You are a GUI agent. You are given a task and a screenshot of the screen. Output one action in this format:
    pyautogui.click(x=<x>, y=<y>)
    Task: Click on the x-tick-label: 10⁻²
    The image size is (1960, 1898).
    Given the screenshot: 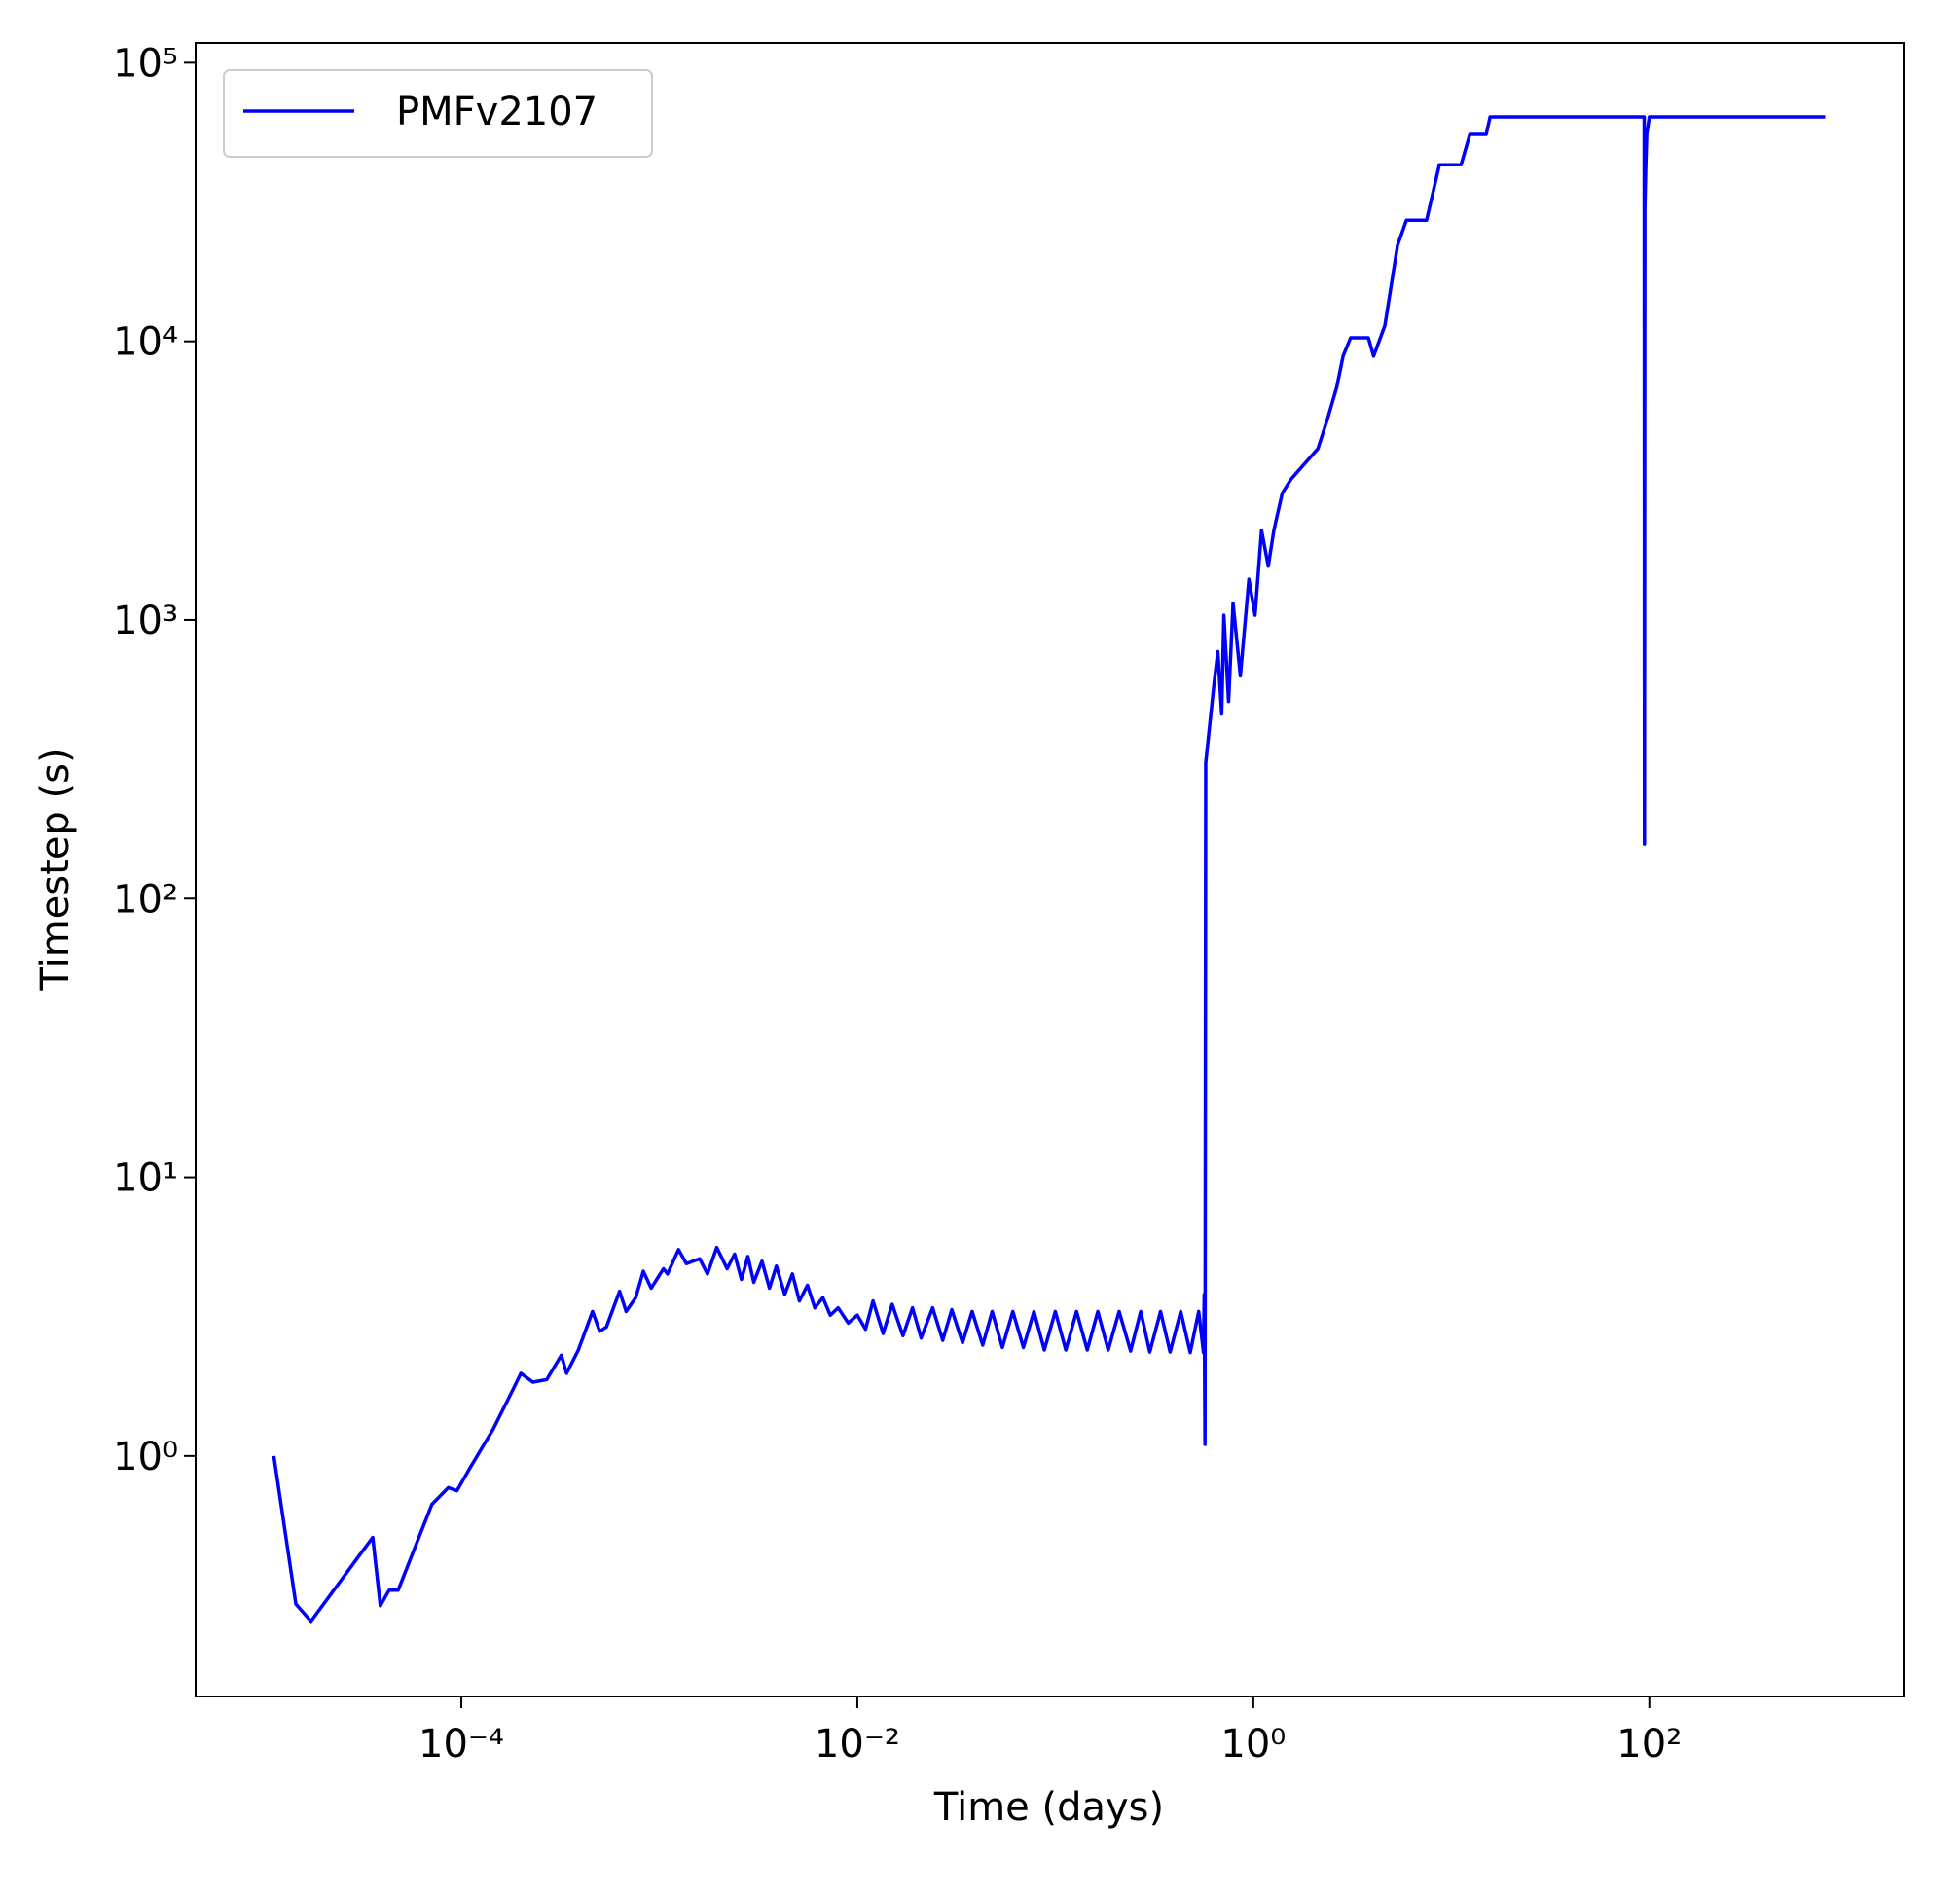 What is the action you would take?
    pyautogui.click(x=857, y=1745)
    